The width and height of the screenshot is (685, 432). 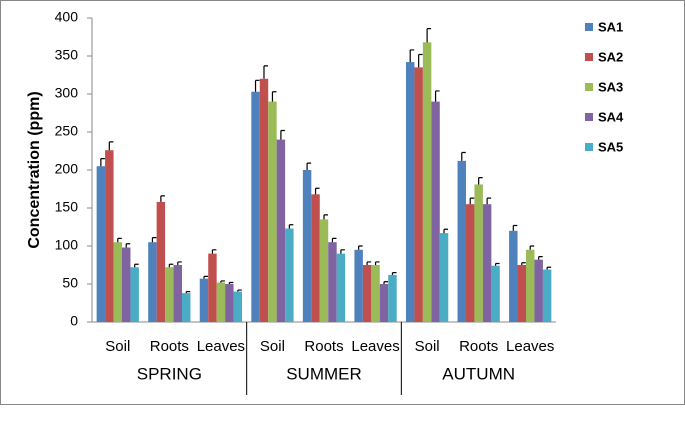 I want to click on y-tick-label: 0, so click(x=74, y=321).